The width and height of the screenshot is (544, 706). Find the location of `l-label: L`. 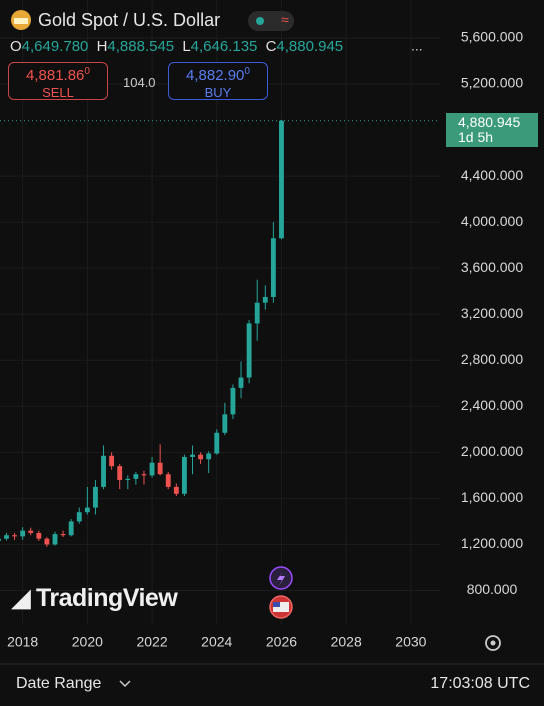

l-label: L is located at coordinates (186, 46).